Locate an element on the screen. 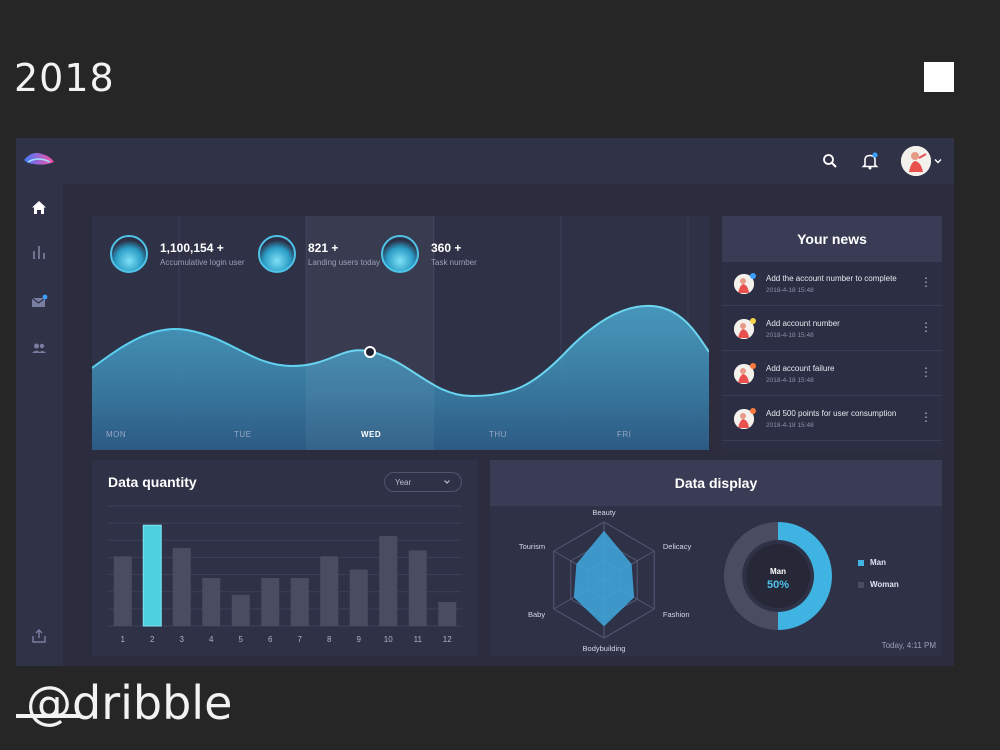 The width and height of the screenshot is (1000, 750). day-label-fri: FRI is located at coordinates (624, 434).